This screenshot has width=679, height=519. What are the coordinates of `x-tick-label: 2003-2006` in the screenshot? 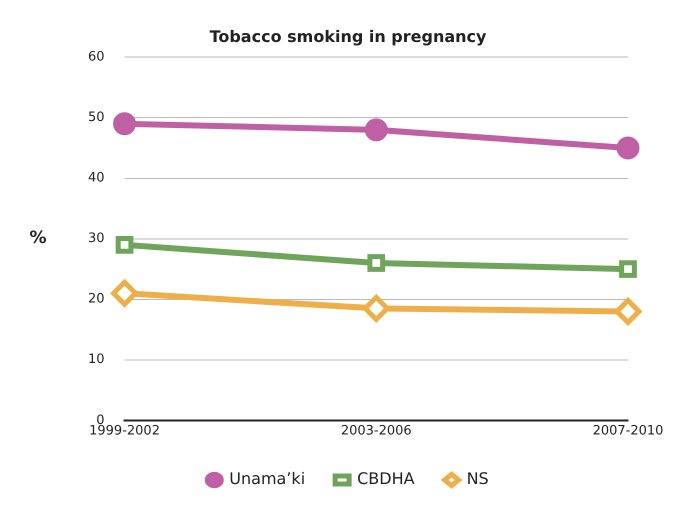 It's located at (376, 431).